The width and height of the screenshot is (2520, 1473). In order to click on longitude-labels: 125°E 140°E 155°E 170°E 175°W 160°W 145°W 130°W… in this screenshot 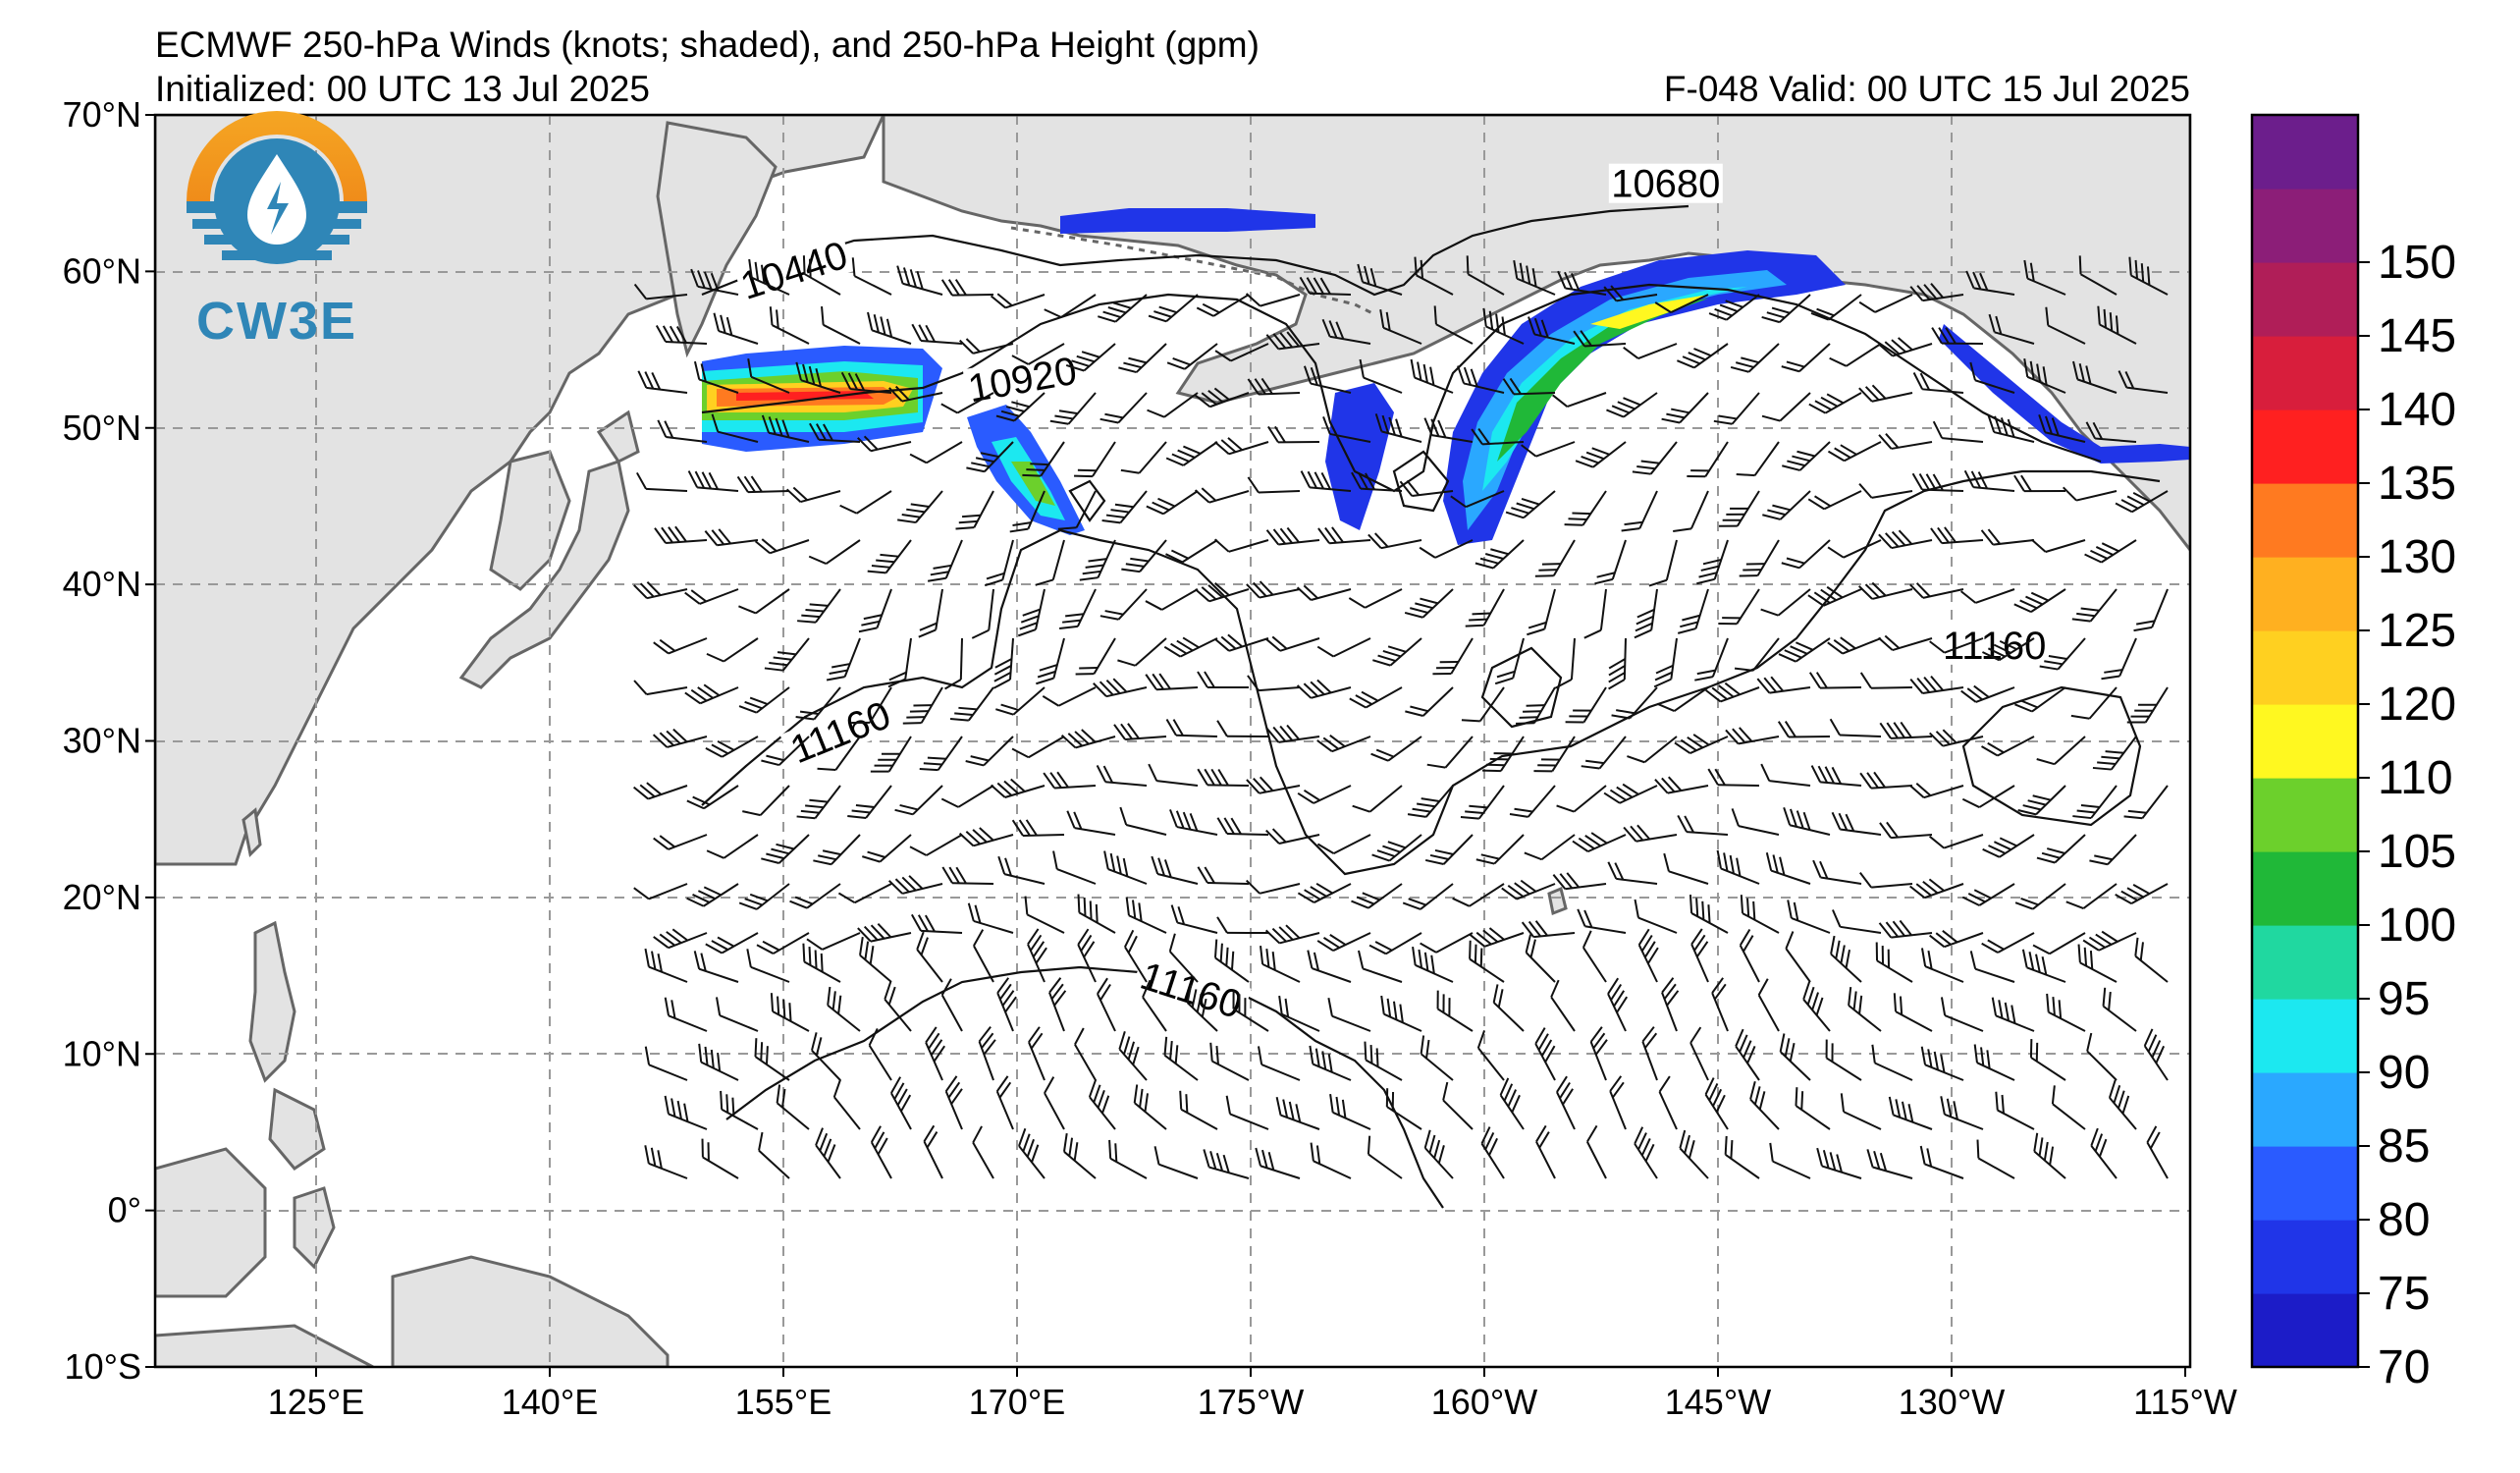, I will do `click(1252, 1394)`.